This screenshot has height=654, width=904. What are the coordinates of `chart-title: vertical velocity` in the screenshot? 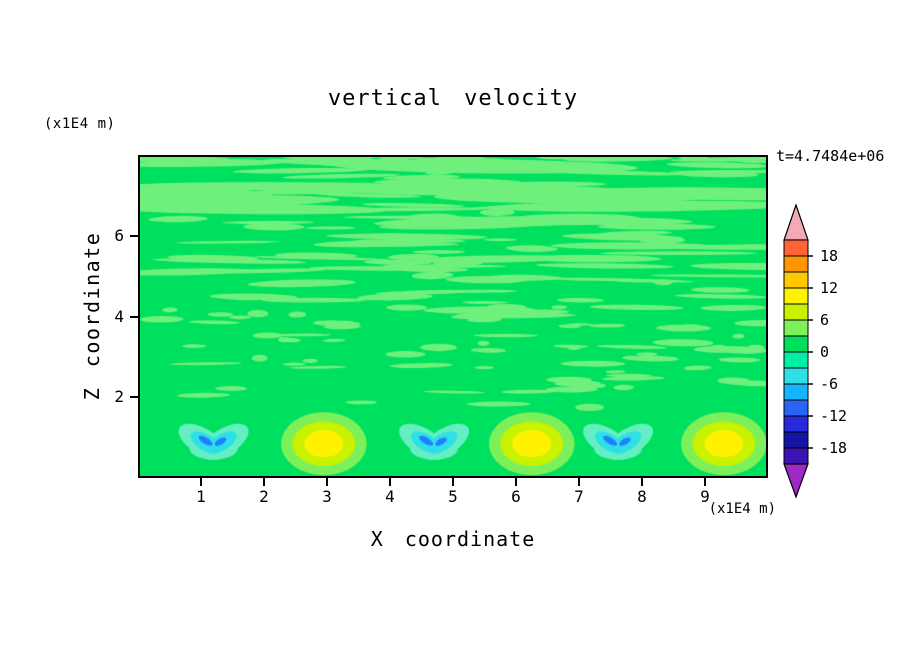 It's located at (453, 98).